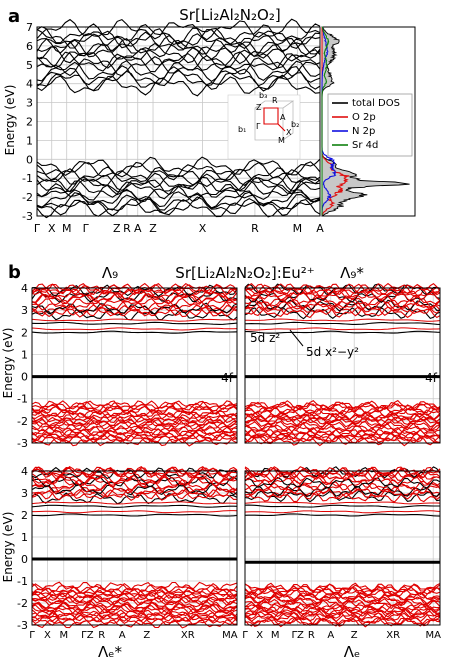  What do you see at coordinates (265, 338) in the screenshot?
I see `label-5d-z2: 5d z²` at bounding box center [265, 338].